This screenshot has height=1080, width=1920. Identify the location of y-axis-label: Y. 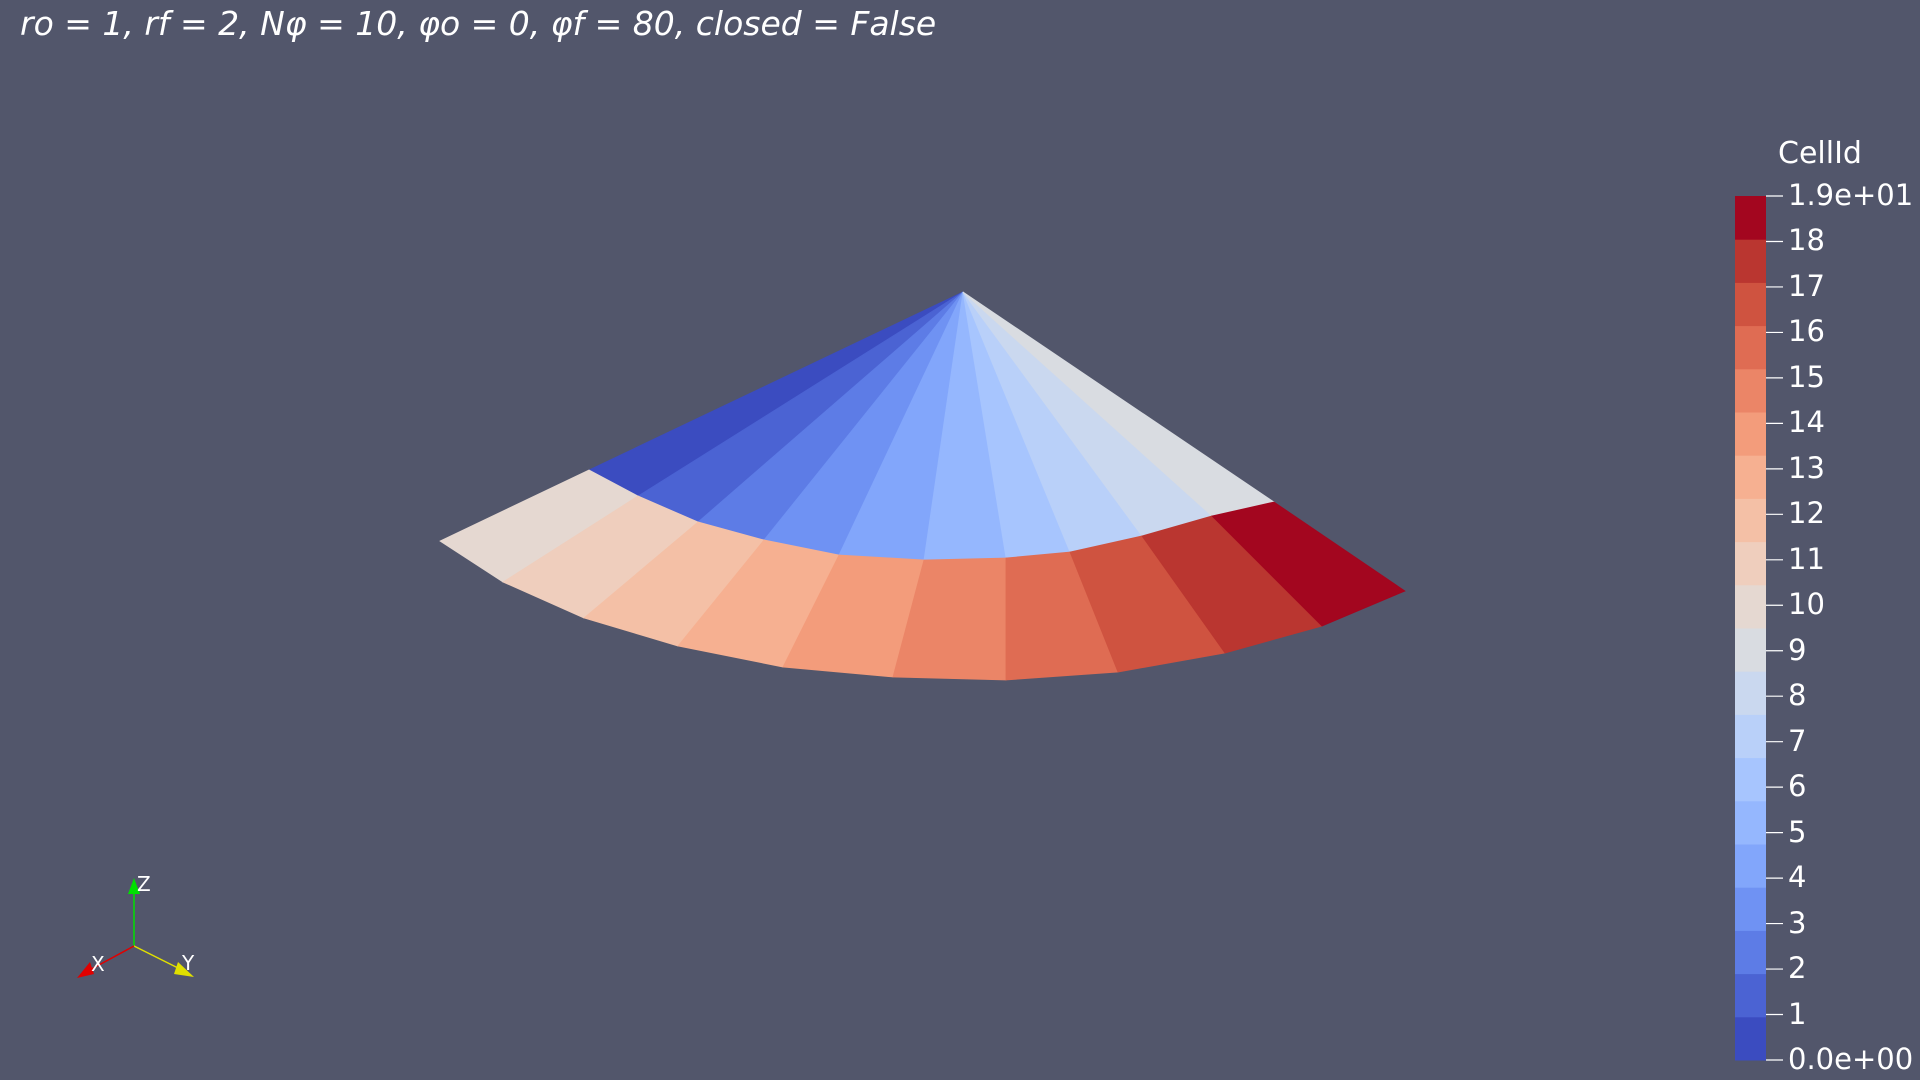
(188, 963).